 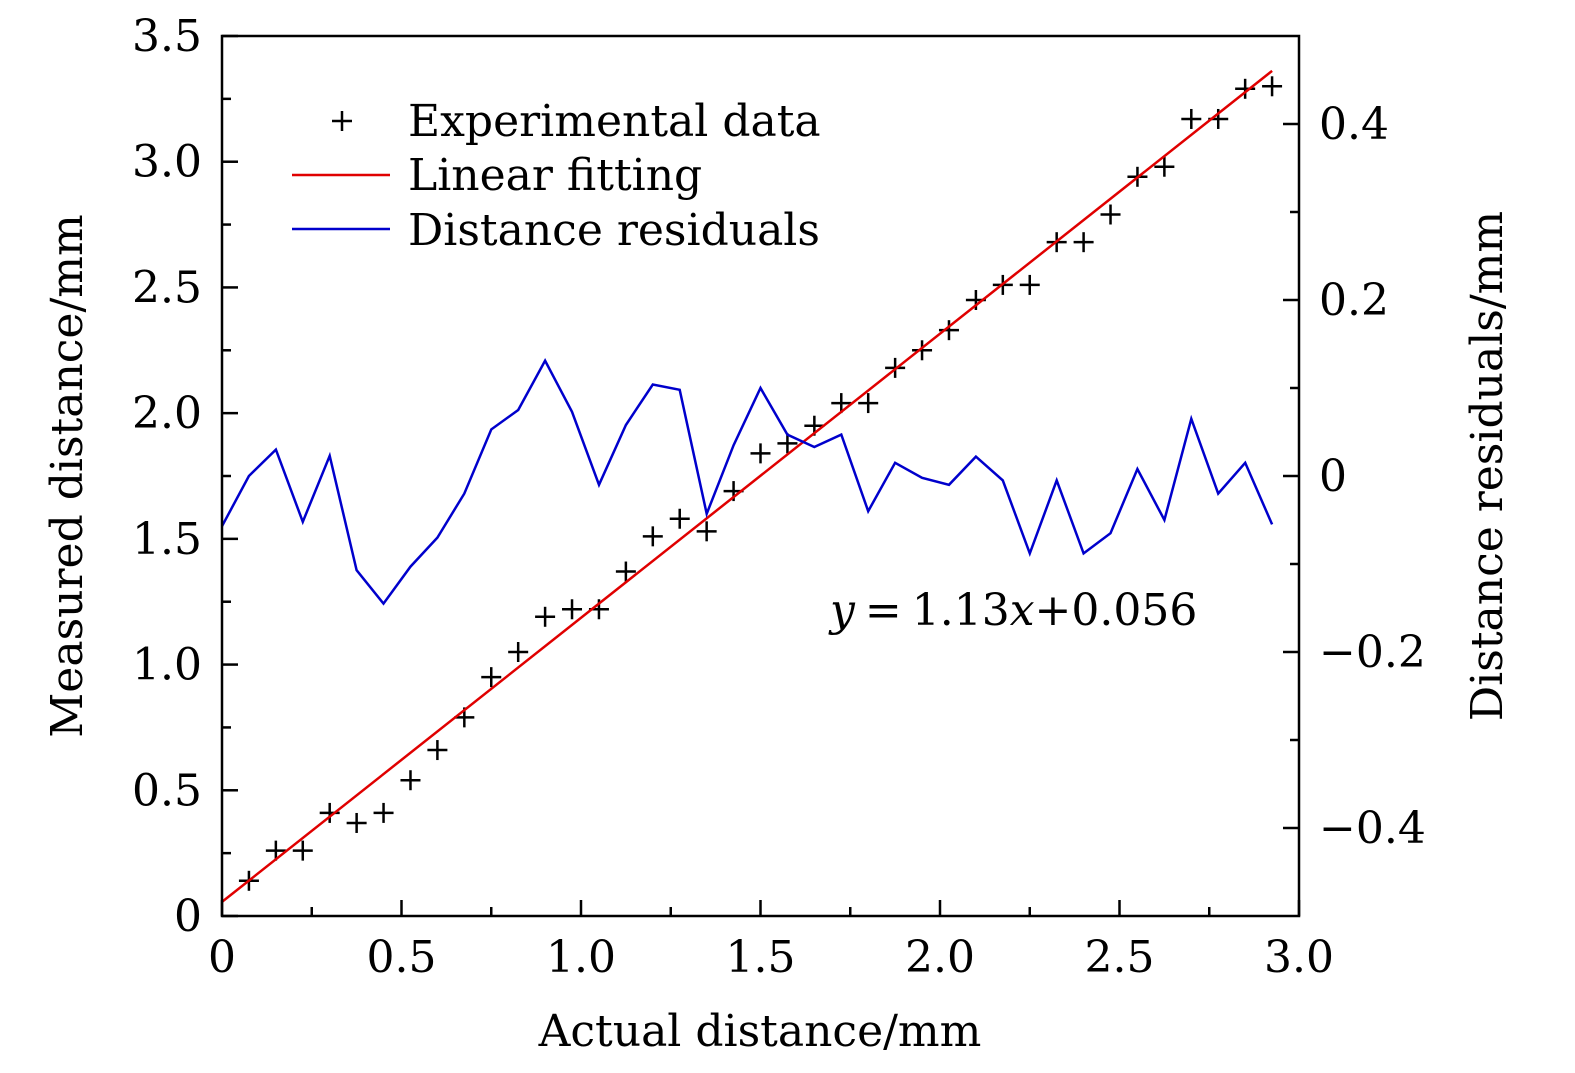 What do you see at coordinates (167, 790) in the screenshot?
I see `y-left-tick-label: 0.5` at bounding box center [167, 790].